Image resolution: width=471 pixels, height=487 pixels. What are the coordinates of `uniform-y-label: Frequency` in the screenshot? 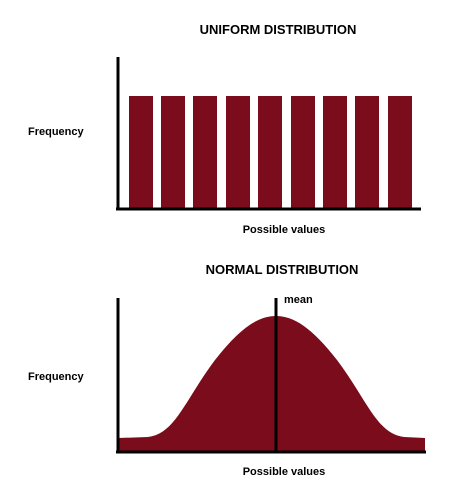 It's located at (56, 132).